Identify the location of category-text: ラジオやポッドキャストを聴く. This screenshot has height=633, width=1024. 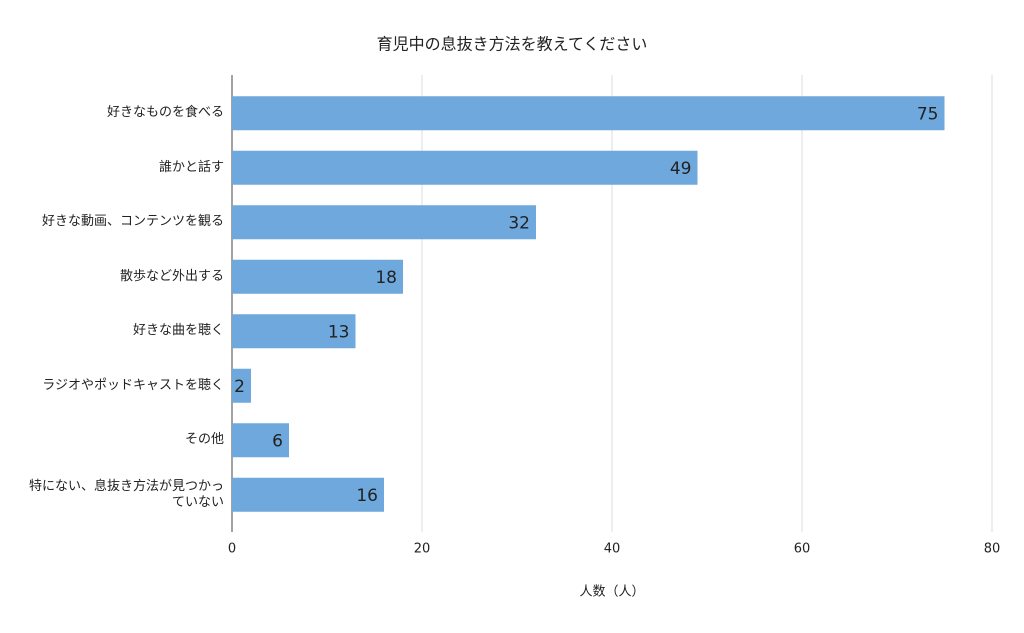
(133, 385).